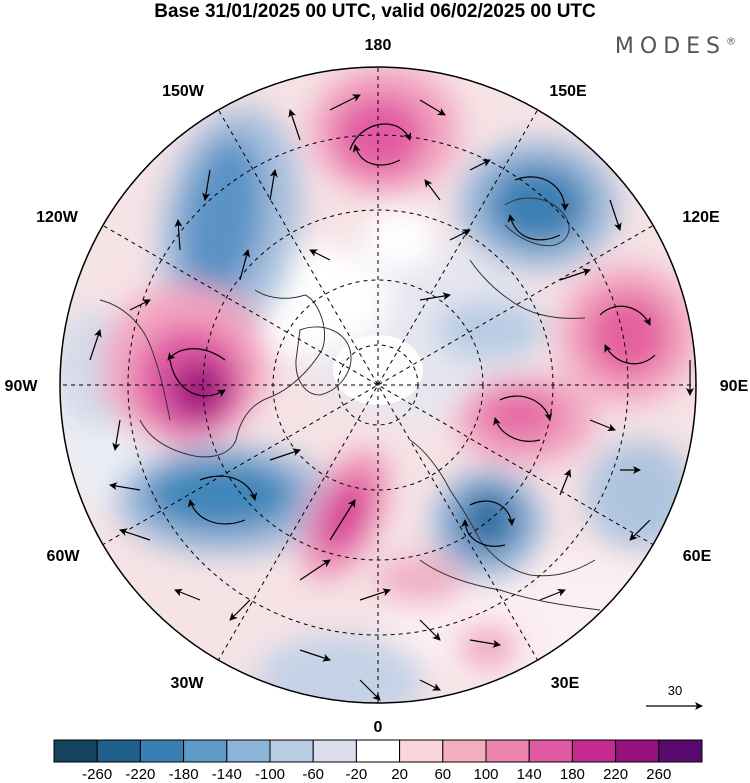  I want to click on colorbar-tick-label: 60, so click(442, 774).